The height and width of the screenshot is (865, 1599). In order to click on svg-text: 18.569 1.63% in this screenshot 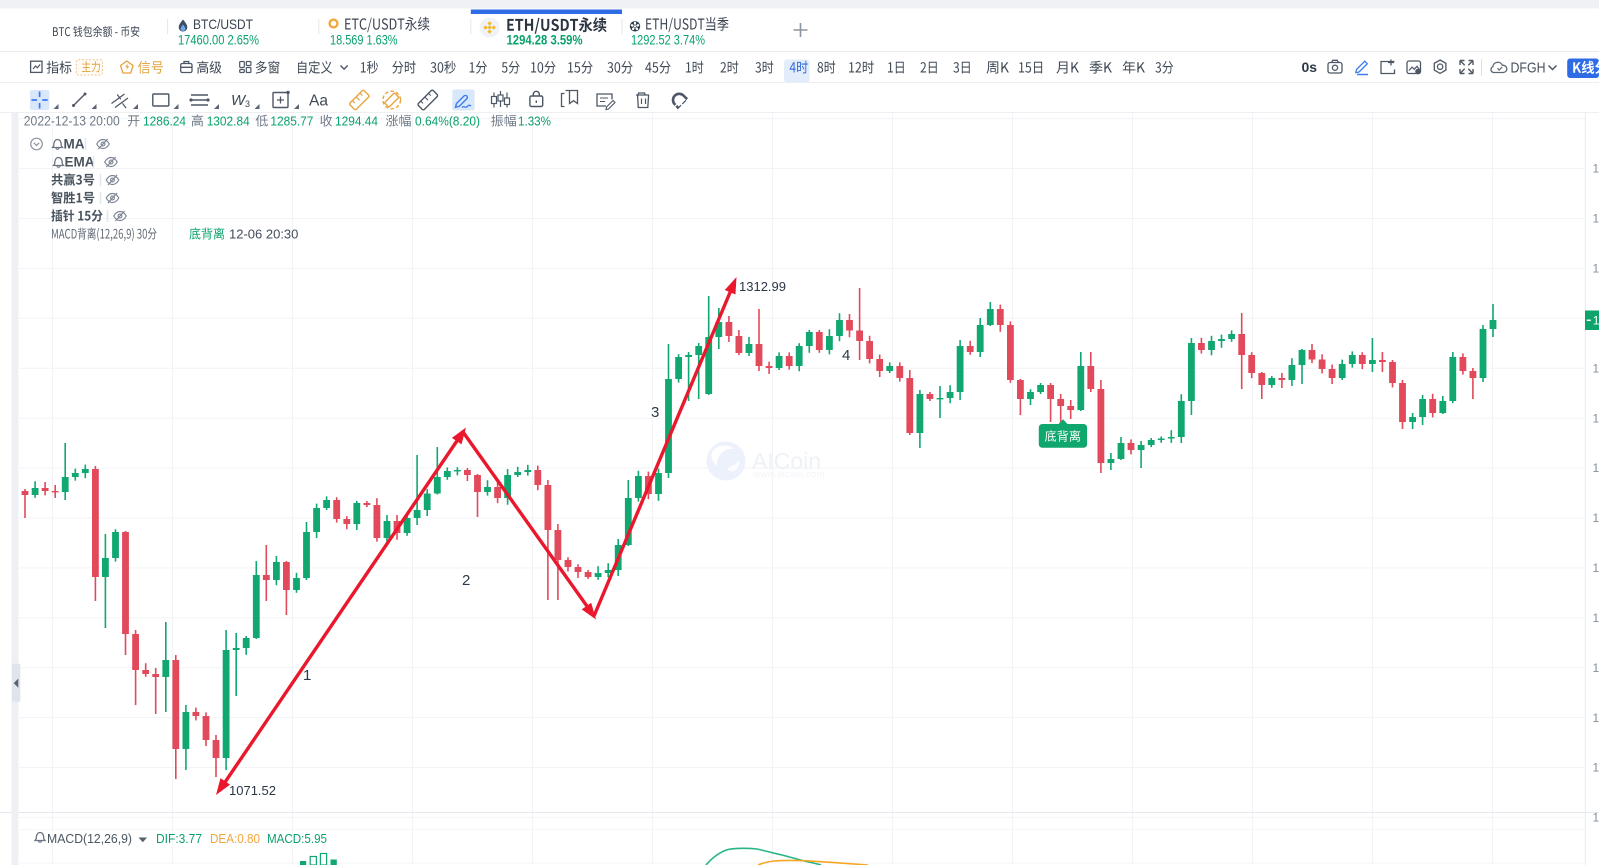, I will do `click(364, 40)`.